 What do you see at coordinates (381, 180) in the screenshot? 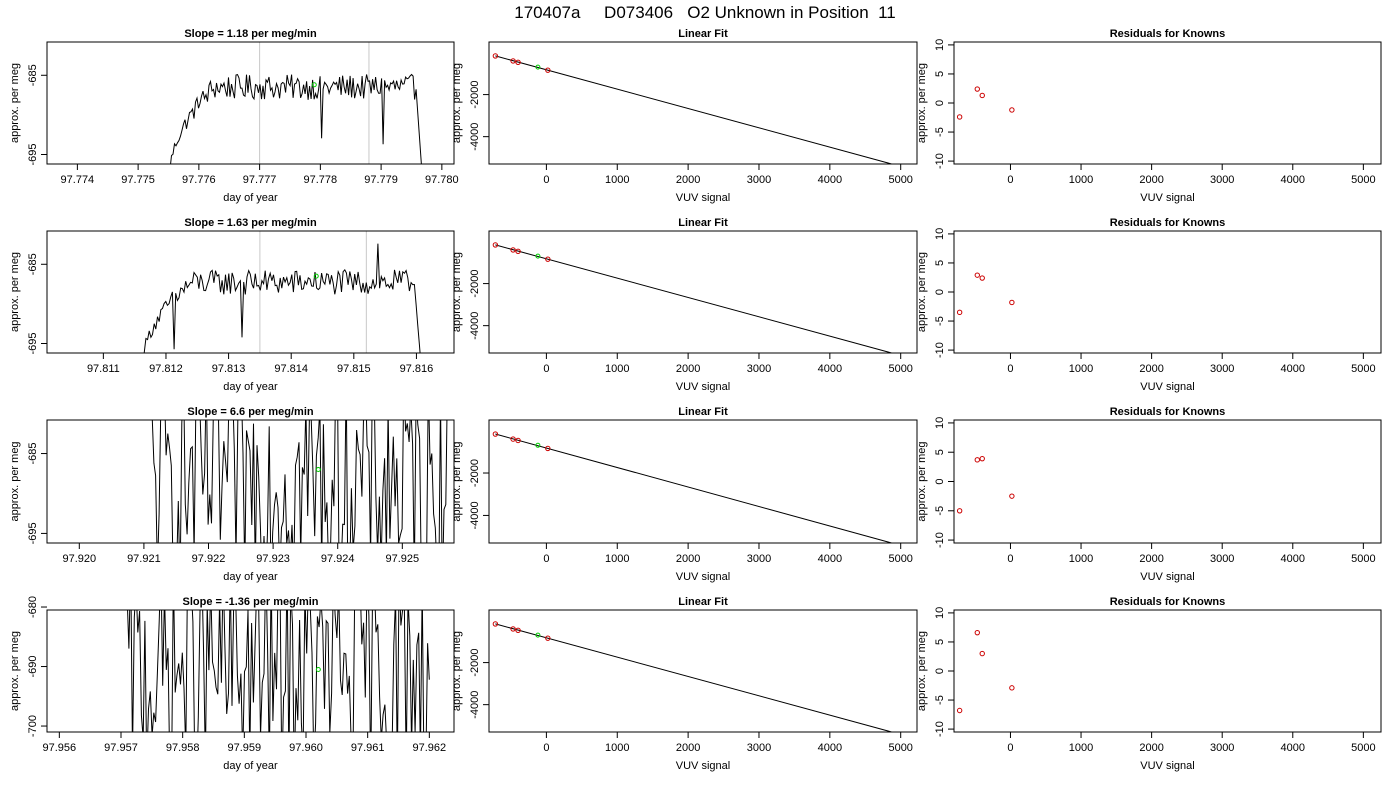
I see `x-tick-label: 97.779` at bounding box center [381, 180].